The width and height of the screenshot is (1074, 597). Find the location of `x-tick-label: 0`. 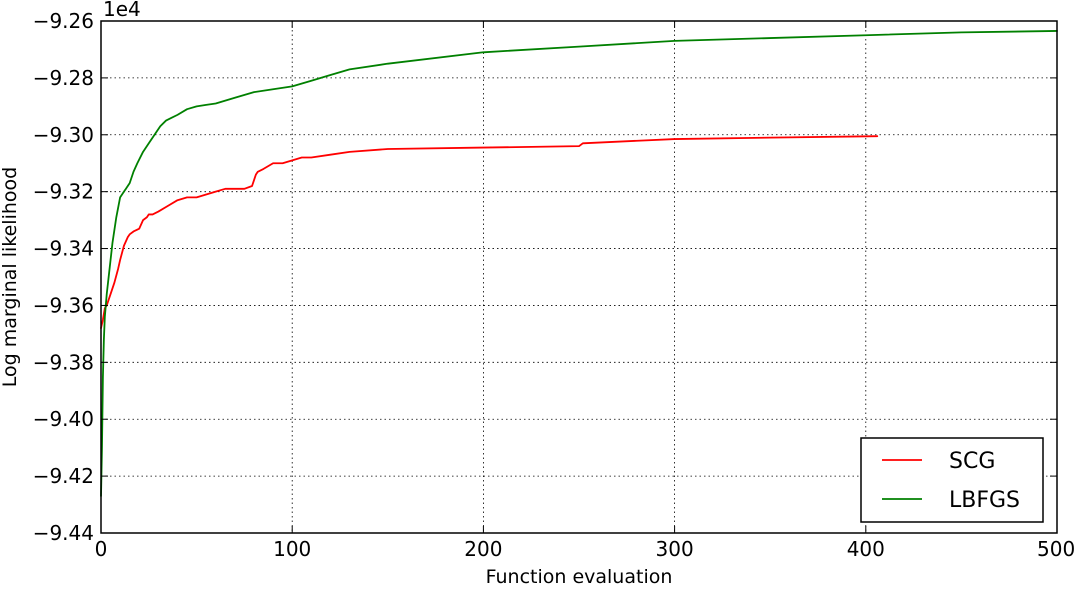

x-tick-label: 0 is located at coordinates (101, 549).